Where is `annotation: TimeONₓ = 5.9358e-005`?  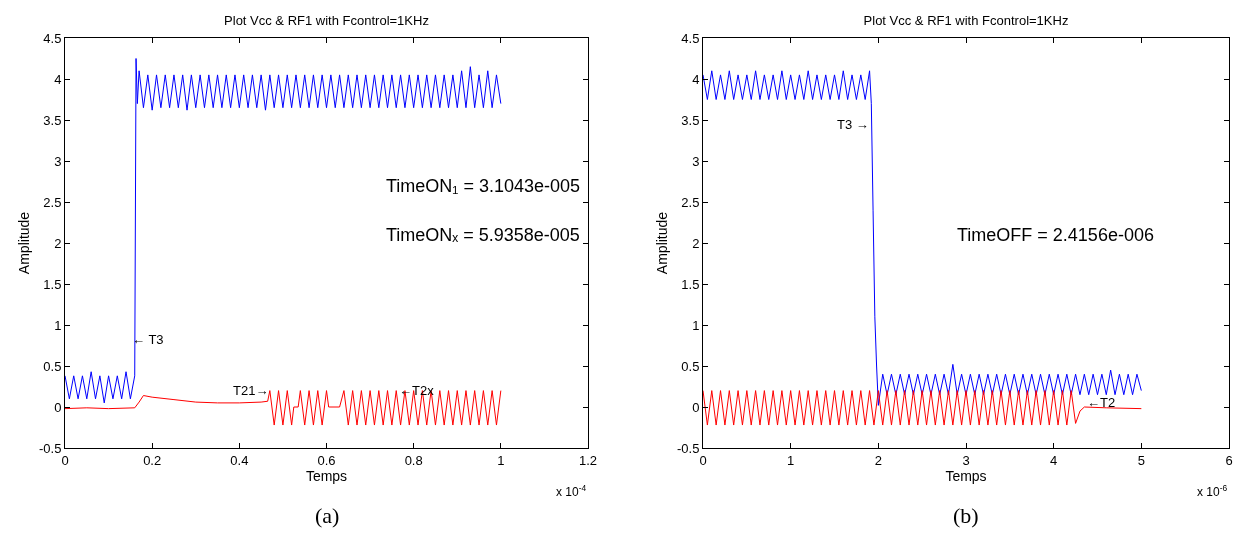
annotation: TimeONₓ = 5.9358e-005 is located at coordinates (483, 235).